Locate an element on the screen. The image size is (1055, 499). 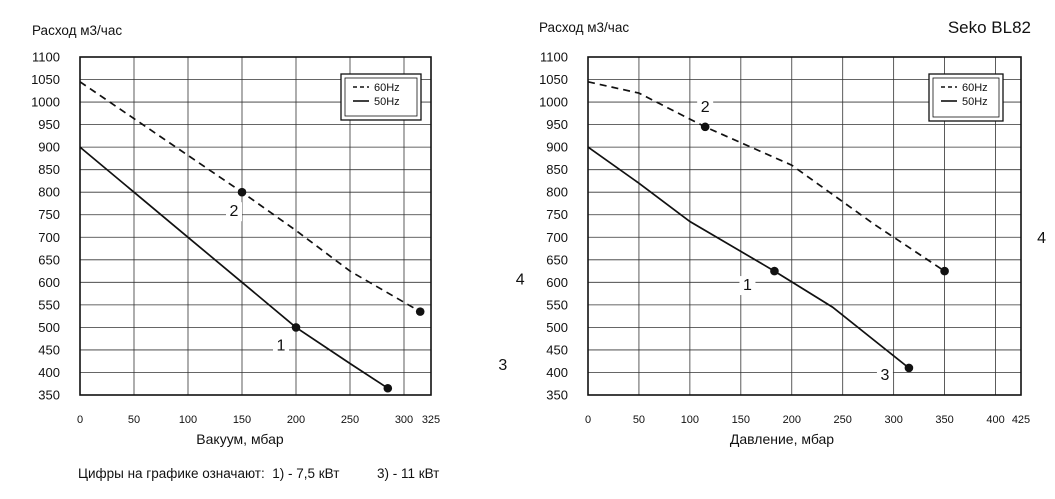
chart-2-y-tick-label: 1100 is located at coordinates (554, 57).